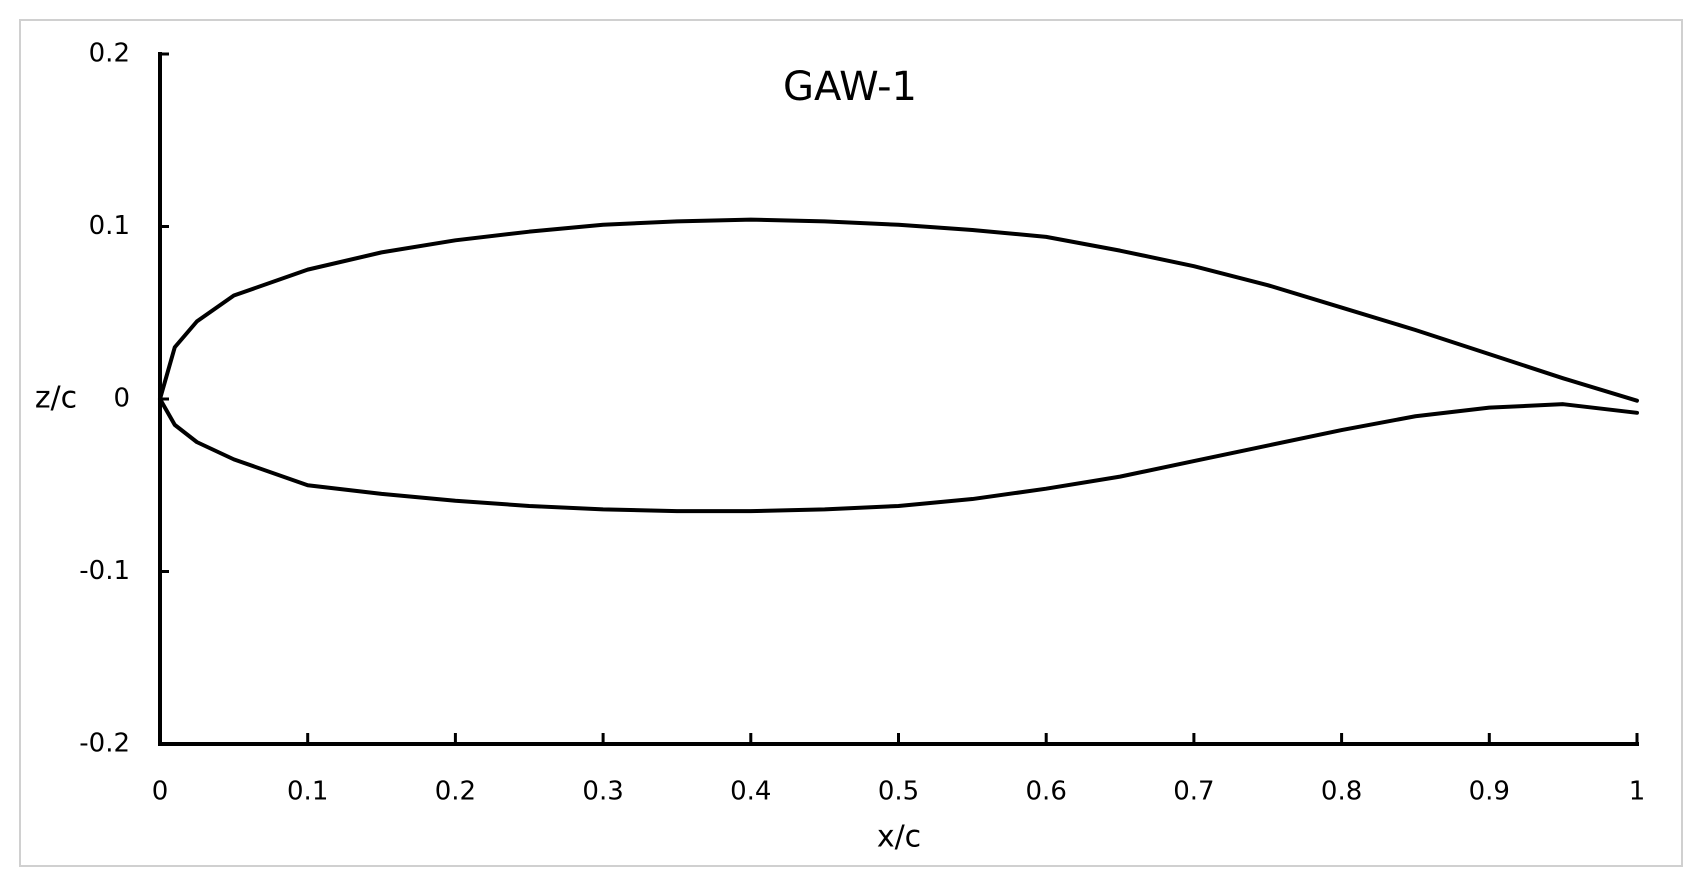 The width and height of the screenshot is (1702, 890). What do you see at coordinates (160, 792) in the screenshot?
I see `x-tick-label: 0` at bounding box center [160, 792].